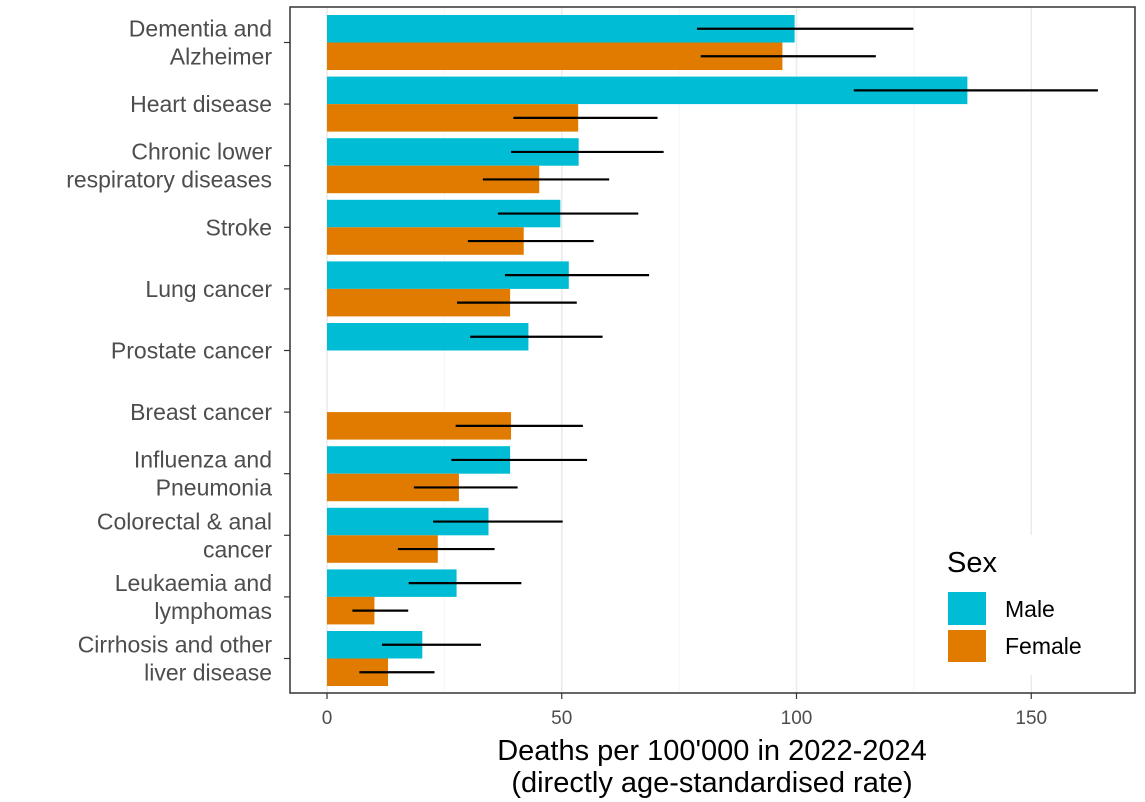 The image size is (1145, 802). Describe the element at coordinates (221, 57) in the screenshot. I see `category-label: Alzheimer` at that location.